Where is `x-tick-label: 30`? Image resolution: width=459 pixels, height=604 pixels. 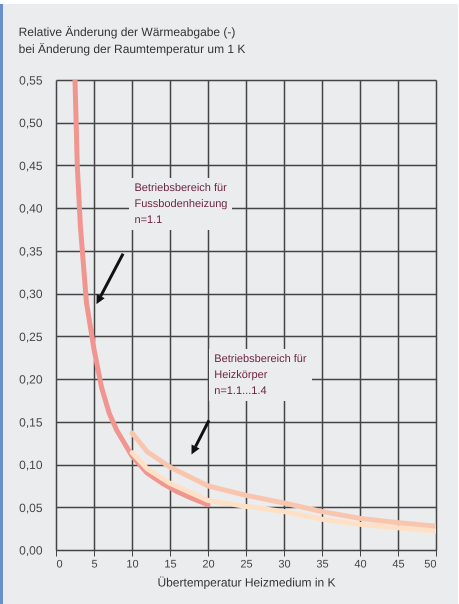 x-tick-label: 30 is located at coordinates (284, 564).